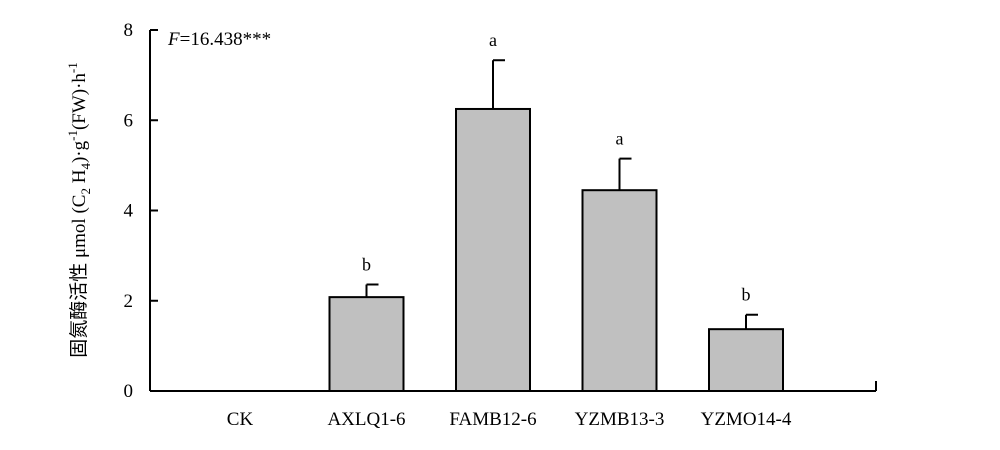 This screenshot has width=1000, height=450. Describe the element at coordinates (72, 135) in the screenshot. I see `ylabel-sup1: -1` at that location.